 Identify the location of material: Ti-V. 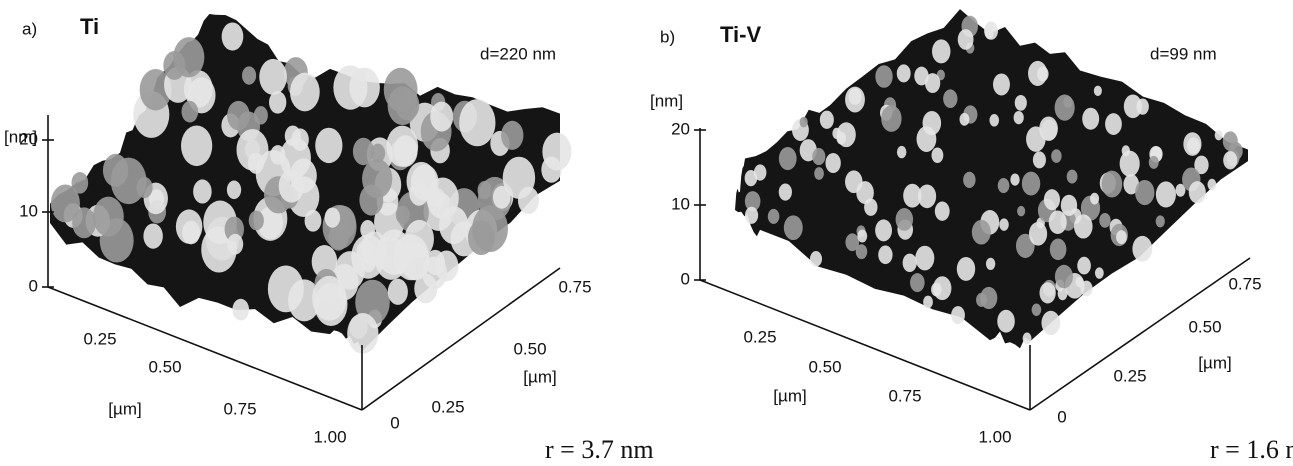
(740, 34).